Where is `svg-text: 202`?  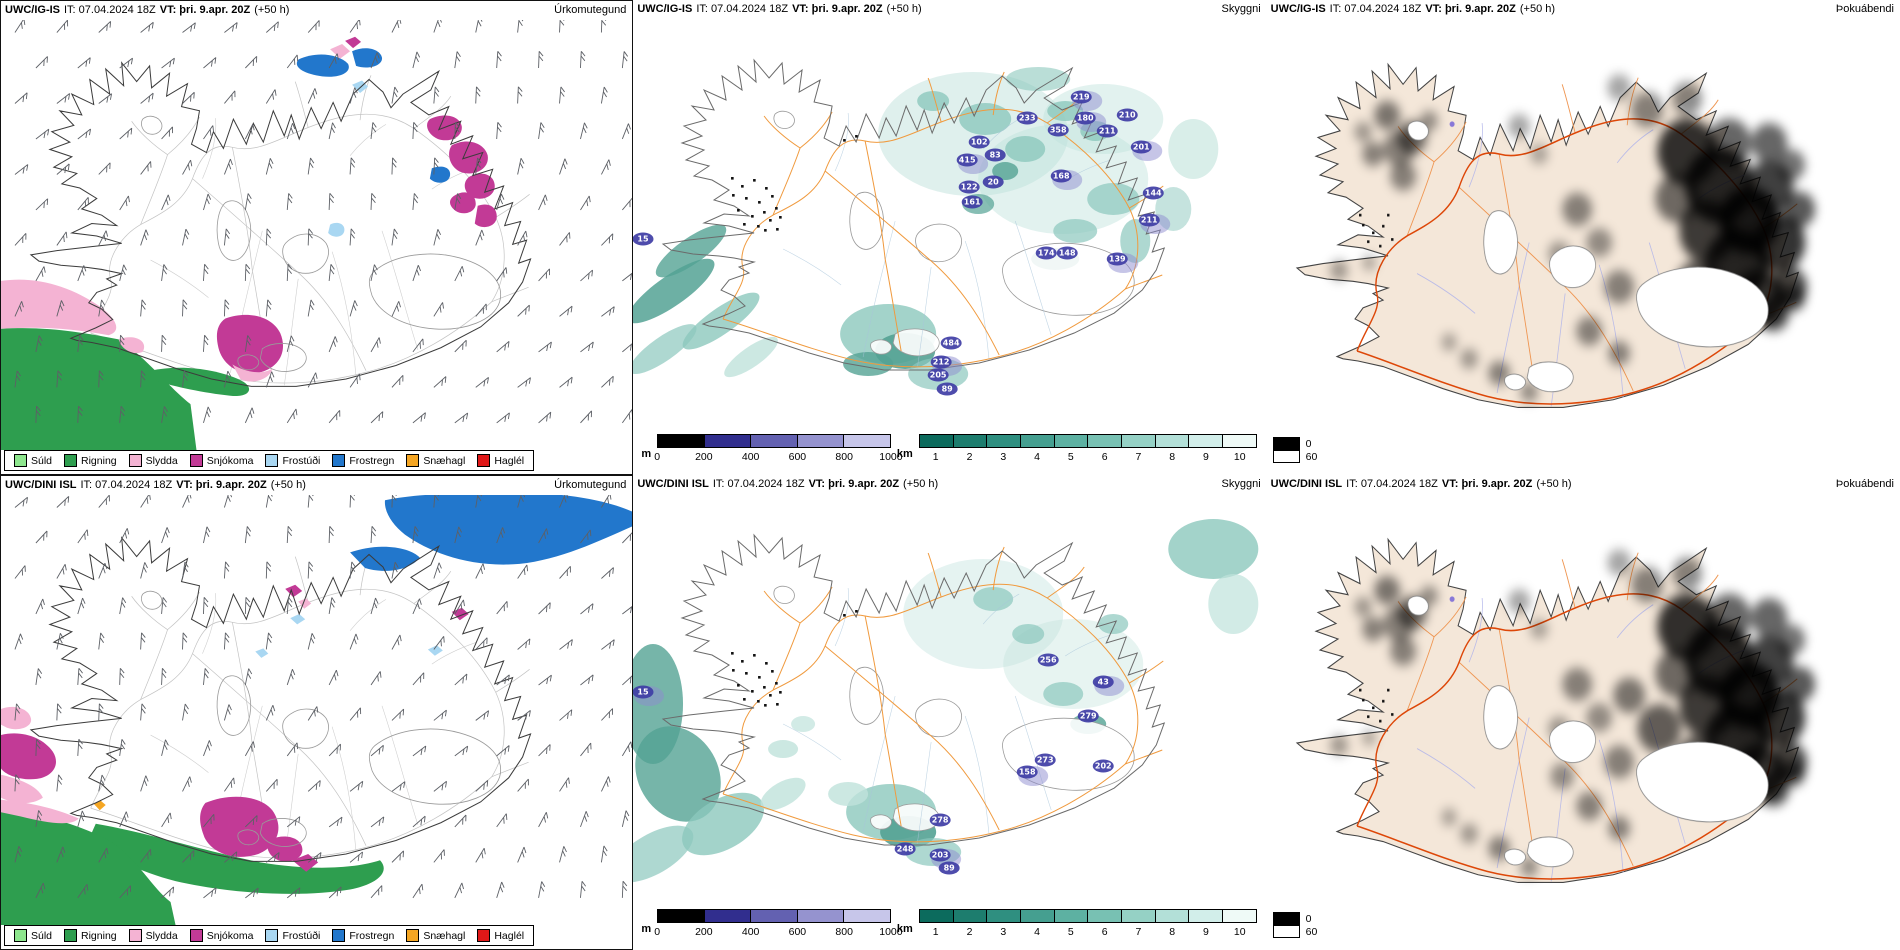
svg-text: 202 is located at coordinates (1103, 766).